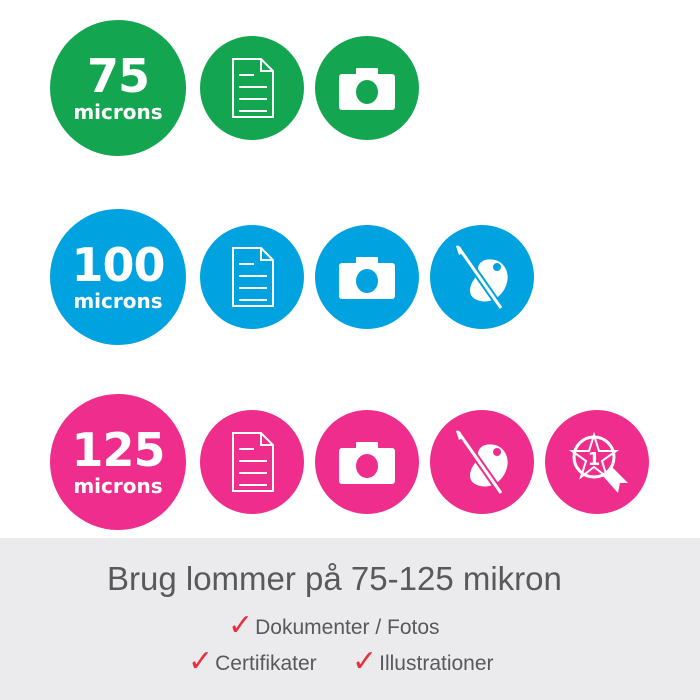  I want to click on headline: Brug lommer på 75-125 mikron, so click(334, 578).